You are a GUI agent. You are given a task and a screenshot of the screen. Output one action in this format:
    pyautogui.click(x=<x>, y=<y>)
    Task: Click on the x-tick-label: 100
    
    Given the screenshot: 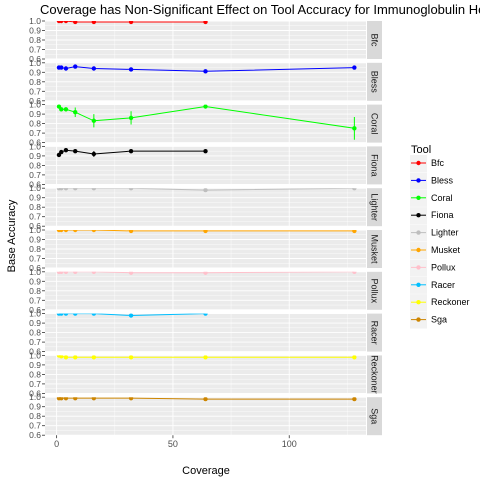 What is the action you would take?
    pyautogui.click(x=289, y=444)
    